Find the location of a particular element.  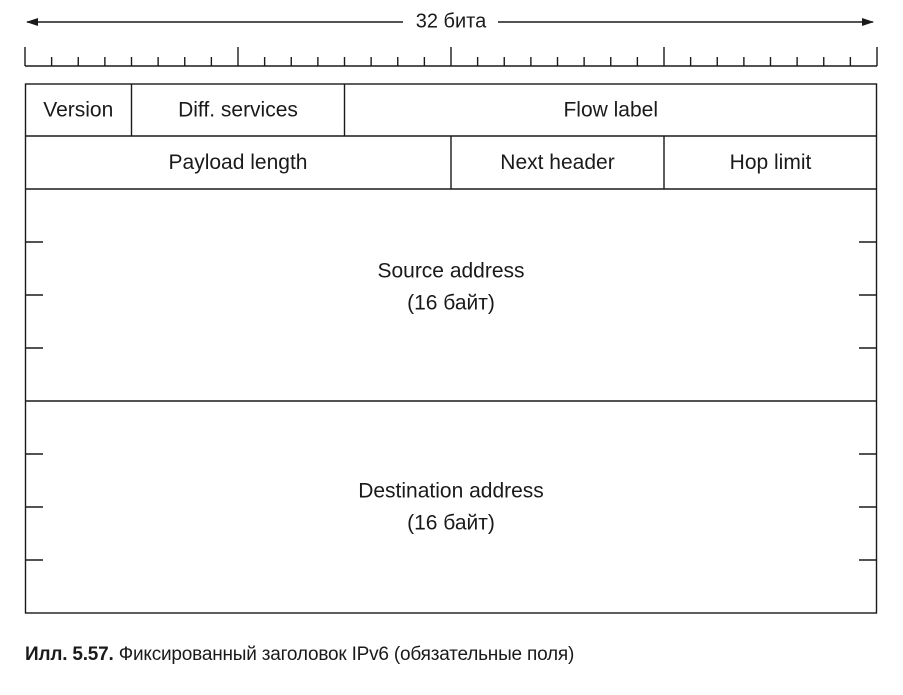

source-address-block: Source address (16 байт) is located at coordinates (450, 287).